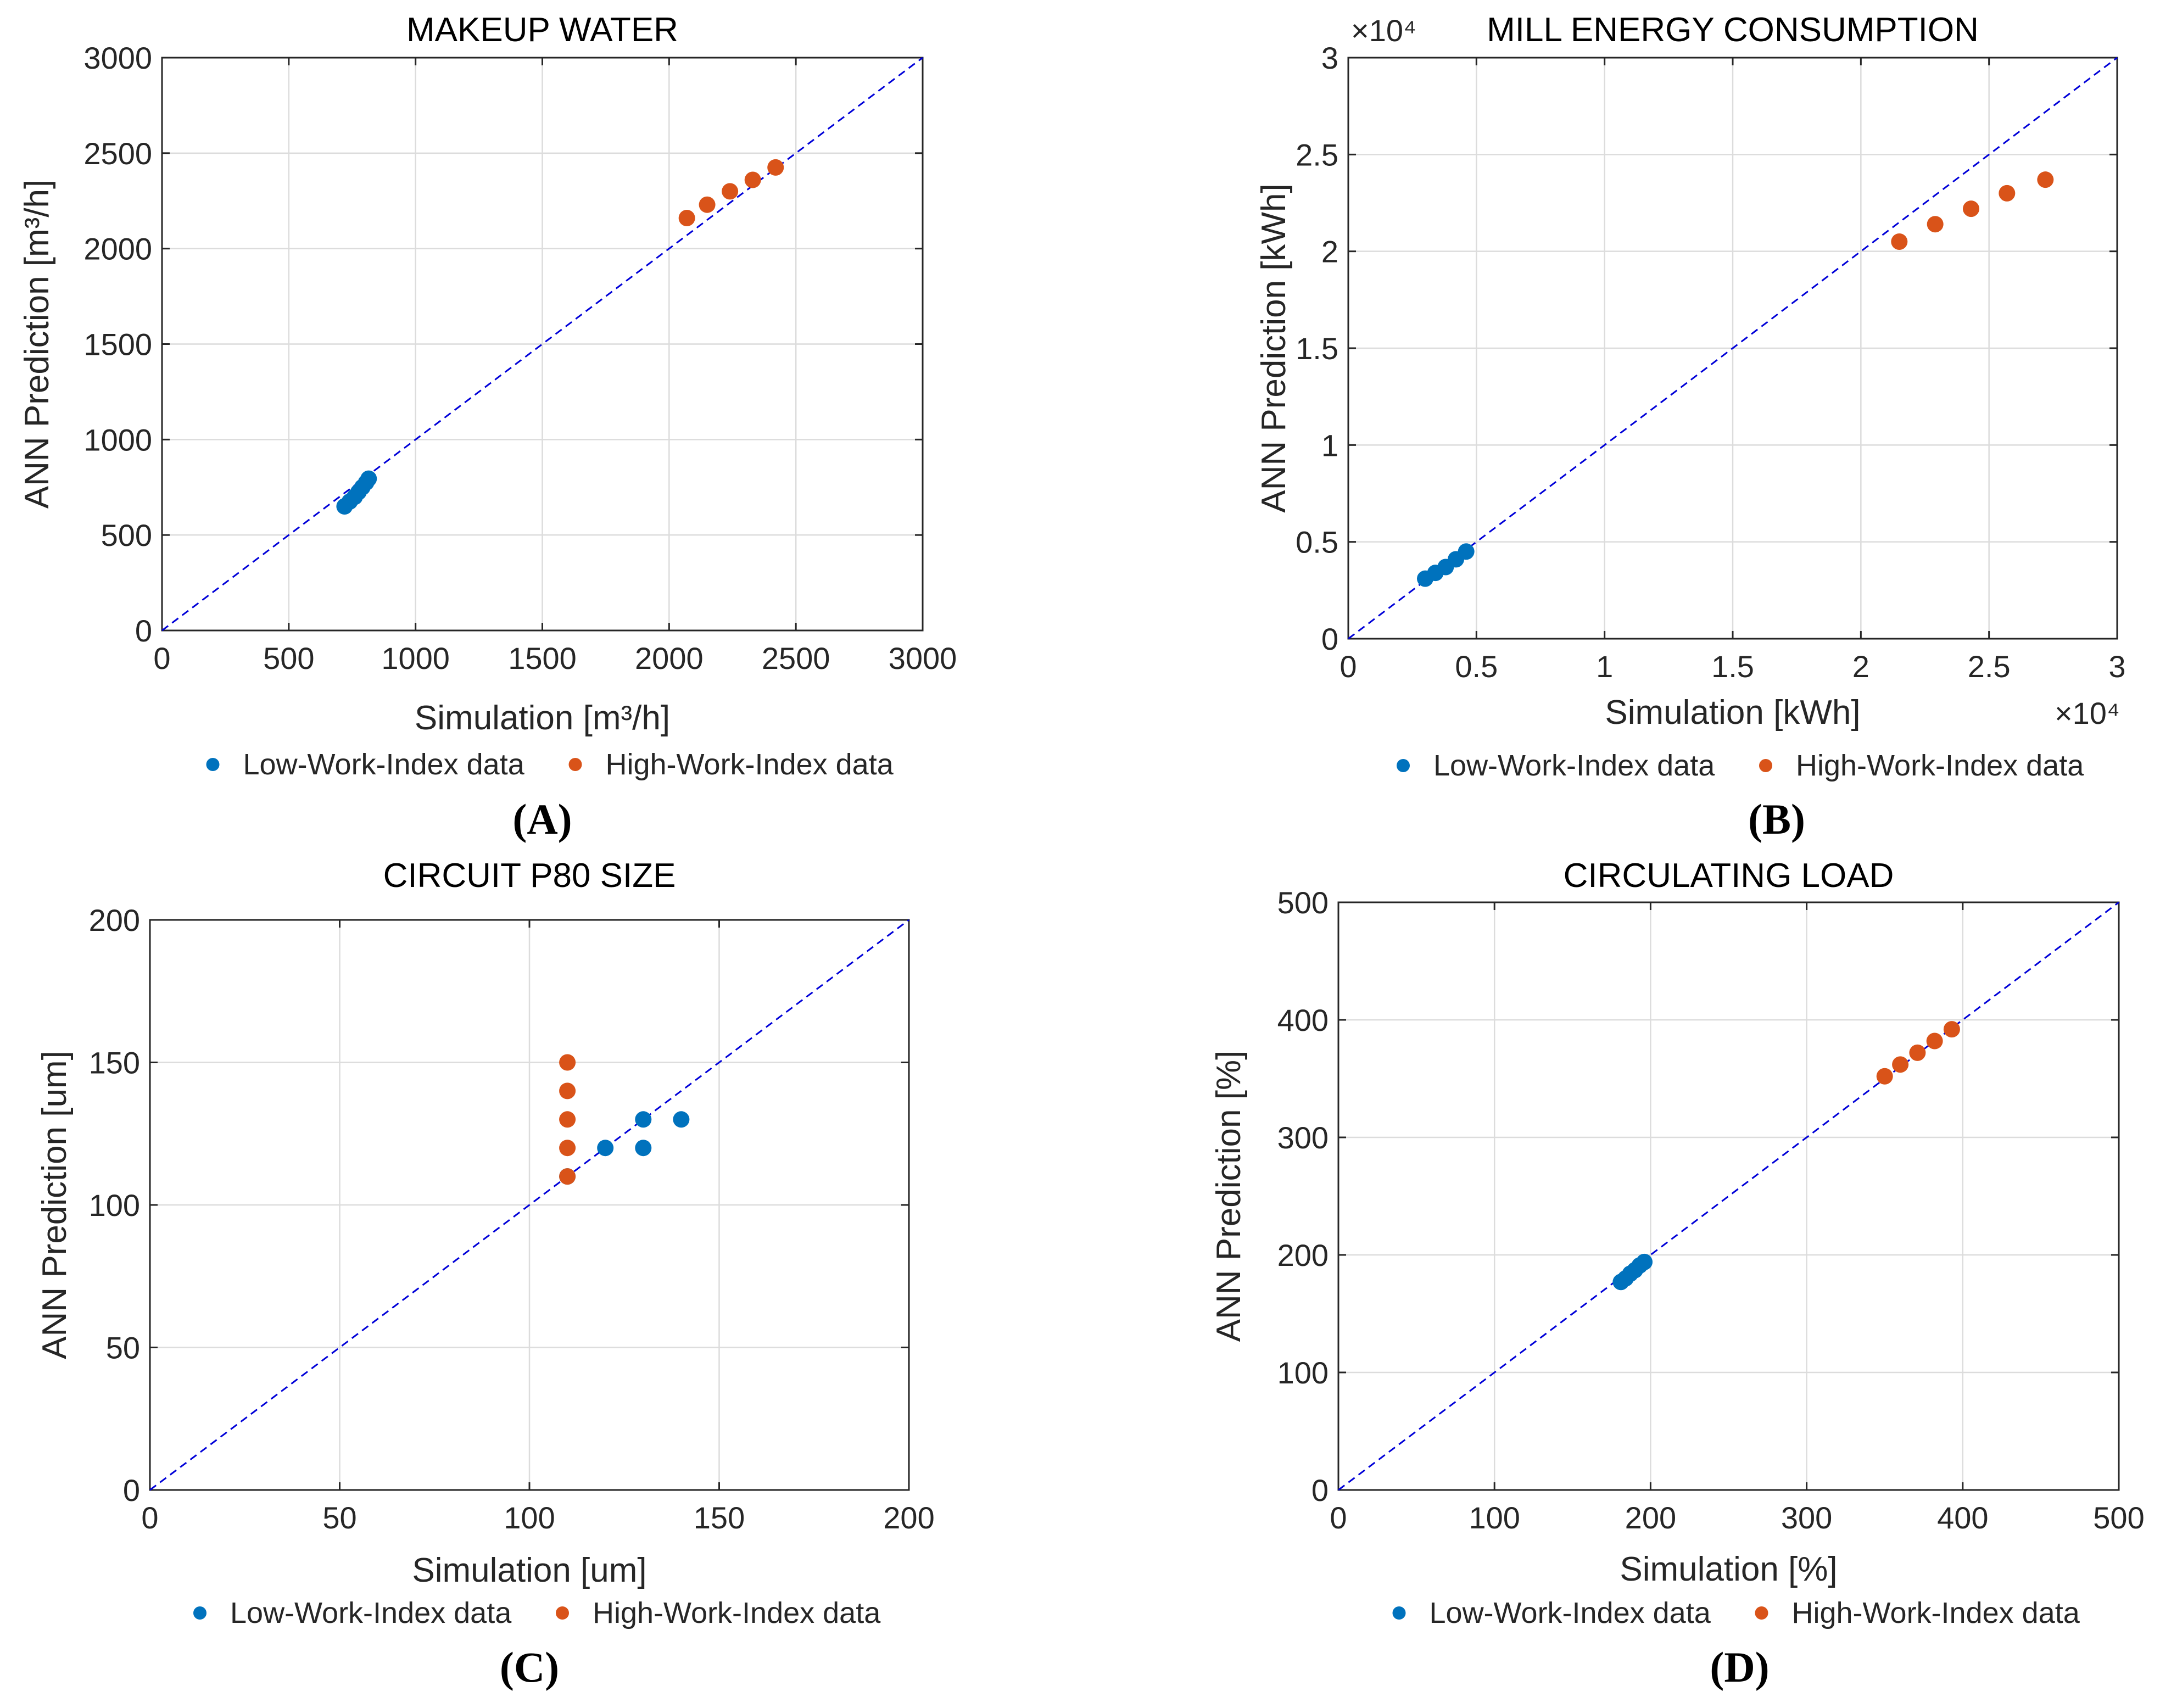 Image resolution: width=2160 pixels, height=1708 pixels. What do you see at coordinates (542, 819) in the screenshot?
I see `panel-label: (A)` at bounding box center [542, 819].